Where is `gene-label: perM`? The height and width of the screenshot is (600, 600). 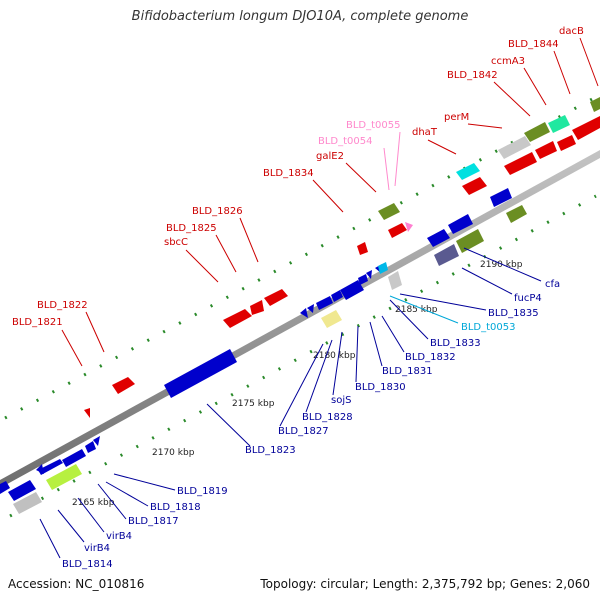 gene-label: perM is located at coordinates (456, 117).